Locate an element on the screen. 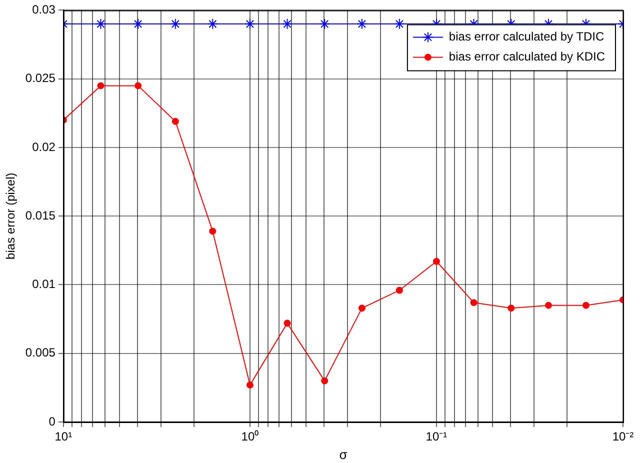 This screenshot has height=463, width=641. y-tick-label: 0.005 is located at coordinates (40, 353).